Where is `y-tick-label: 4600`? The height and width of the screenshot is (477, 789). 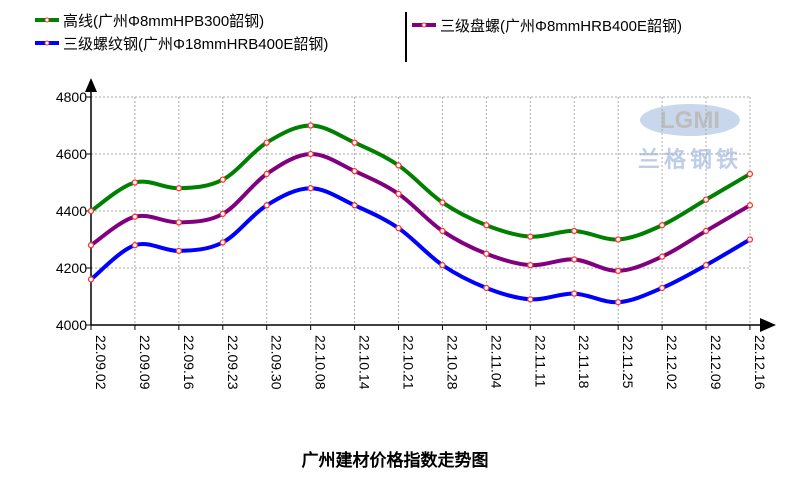 y-tick-label: 4600 is located at coordinates (71, 154).